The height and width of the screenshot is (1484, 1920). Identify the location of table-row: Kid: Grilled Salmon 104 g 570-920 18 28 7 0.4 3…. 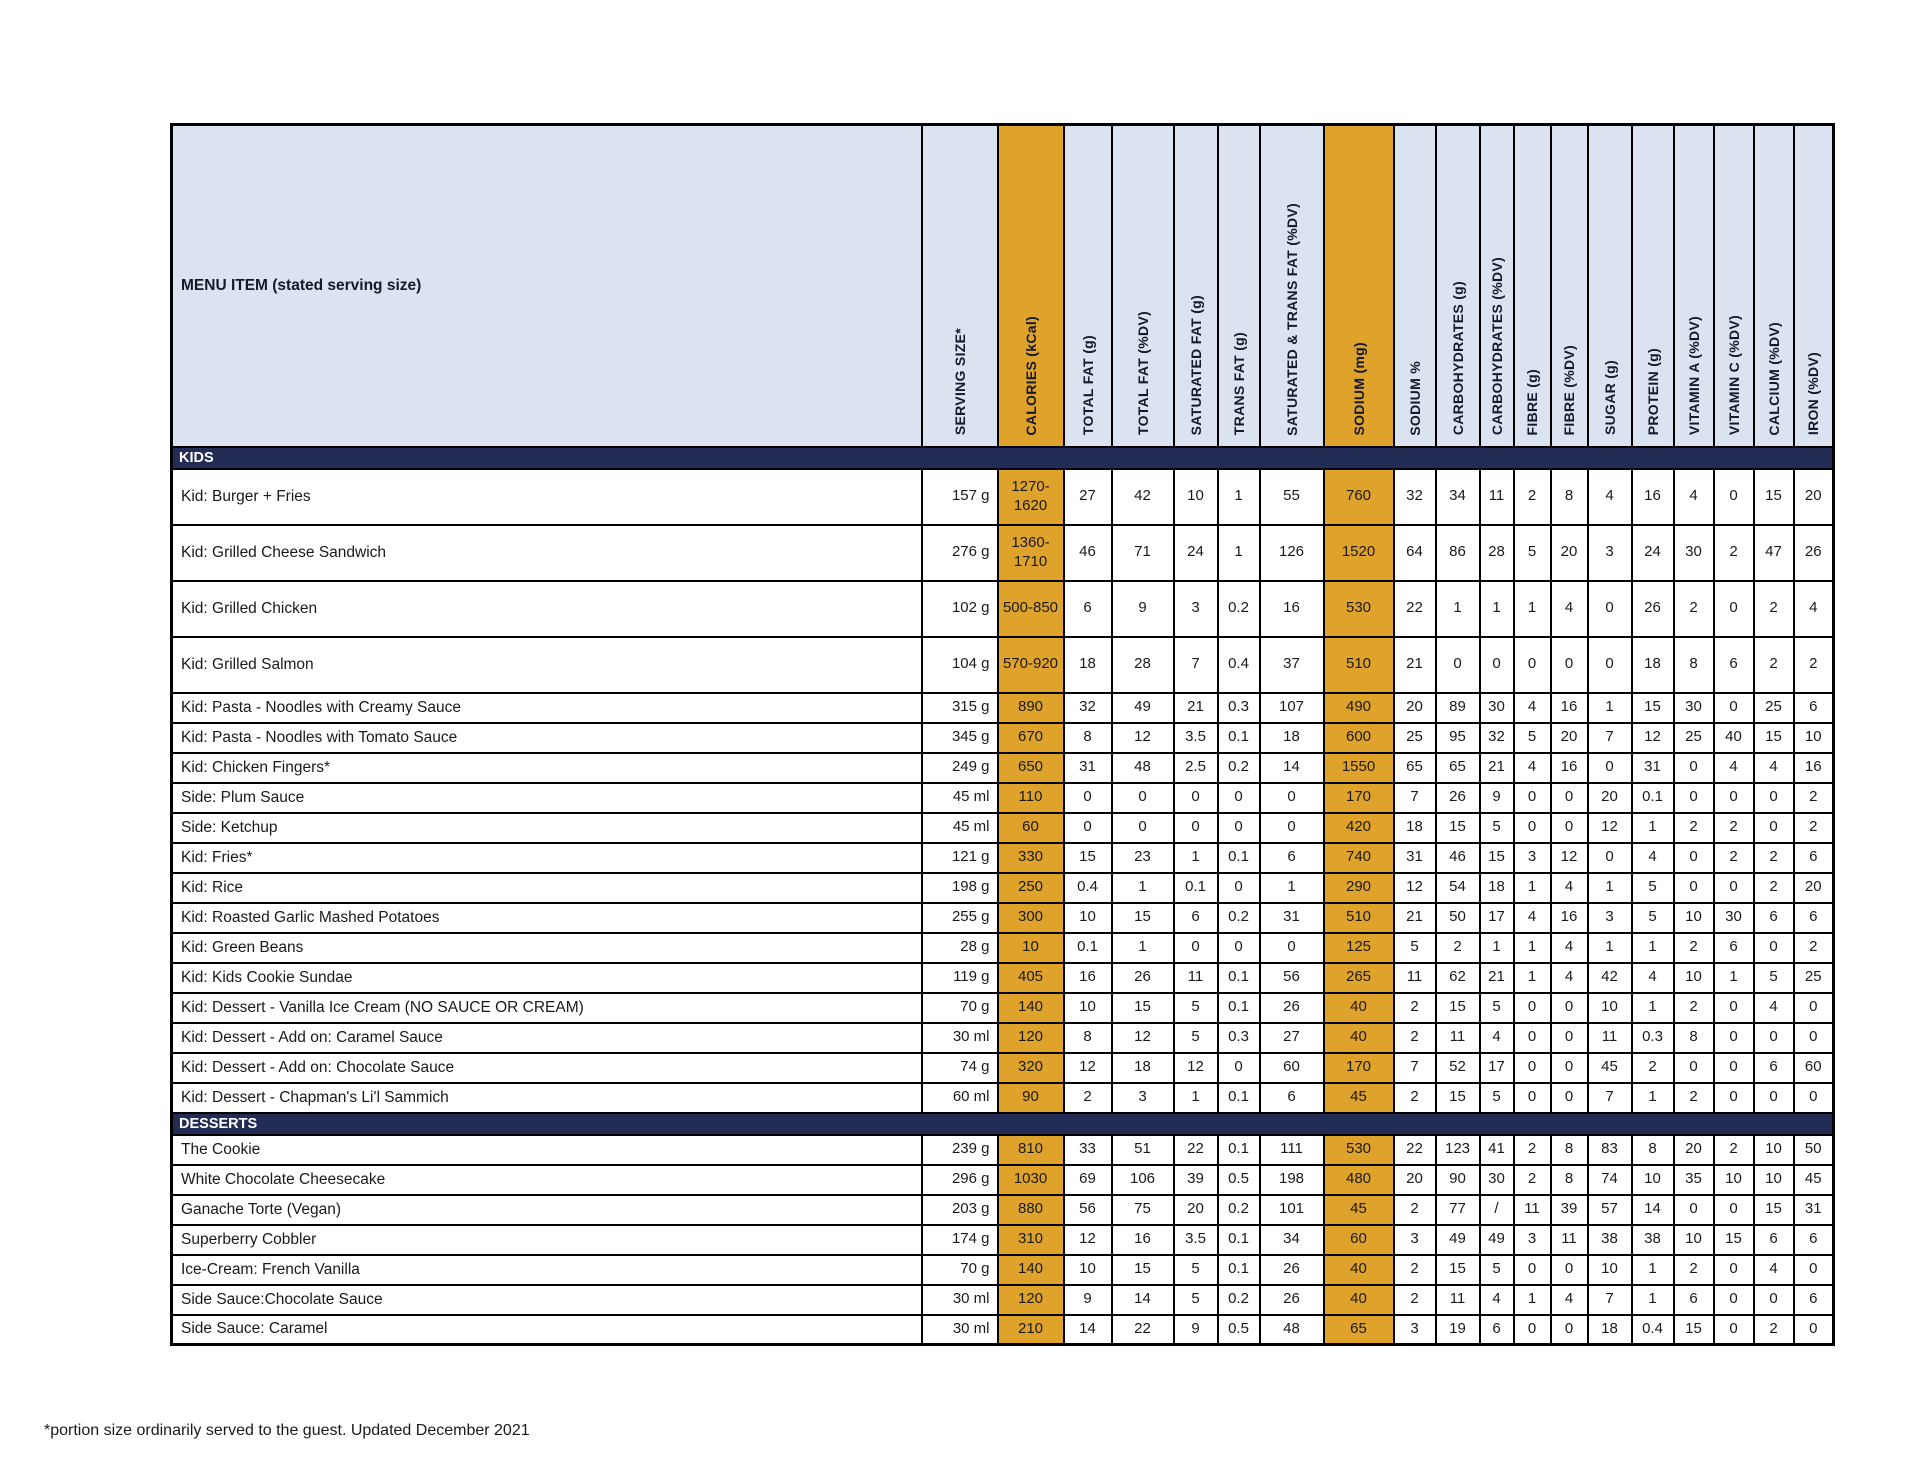
(1002, 664).